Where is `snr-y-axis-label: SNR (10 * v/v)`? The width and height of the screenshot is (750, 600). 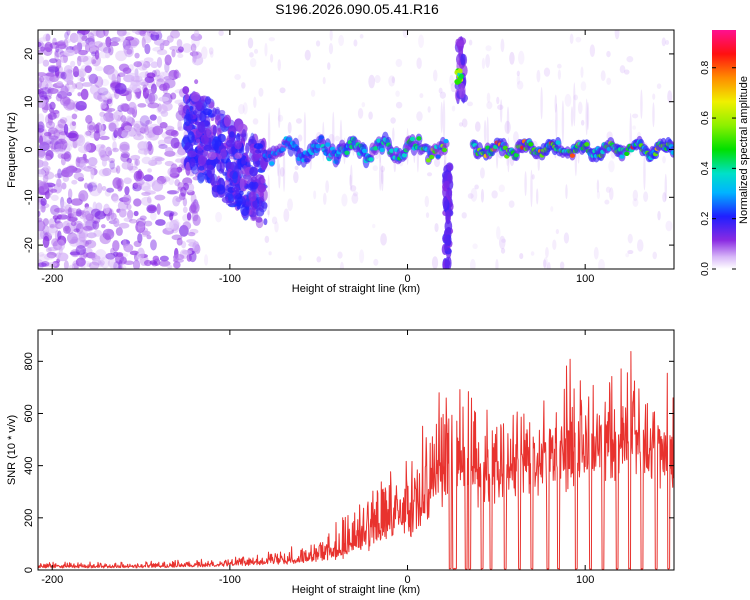 snr-y-axis-label: SNR (10 * v/v) is located at coordinates (12, 450).